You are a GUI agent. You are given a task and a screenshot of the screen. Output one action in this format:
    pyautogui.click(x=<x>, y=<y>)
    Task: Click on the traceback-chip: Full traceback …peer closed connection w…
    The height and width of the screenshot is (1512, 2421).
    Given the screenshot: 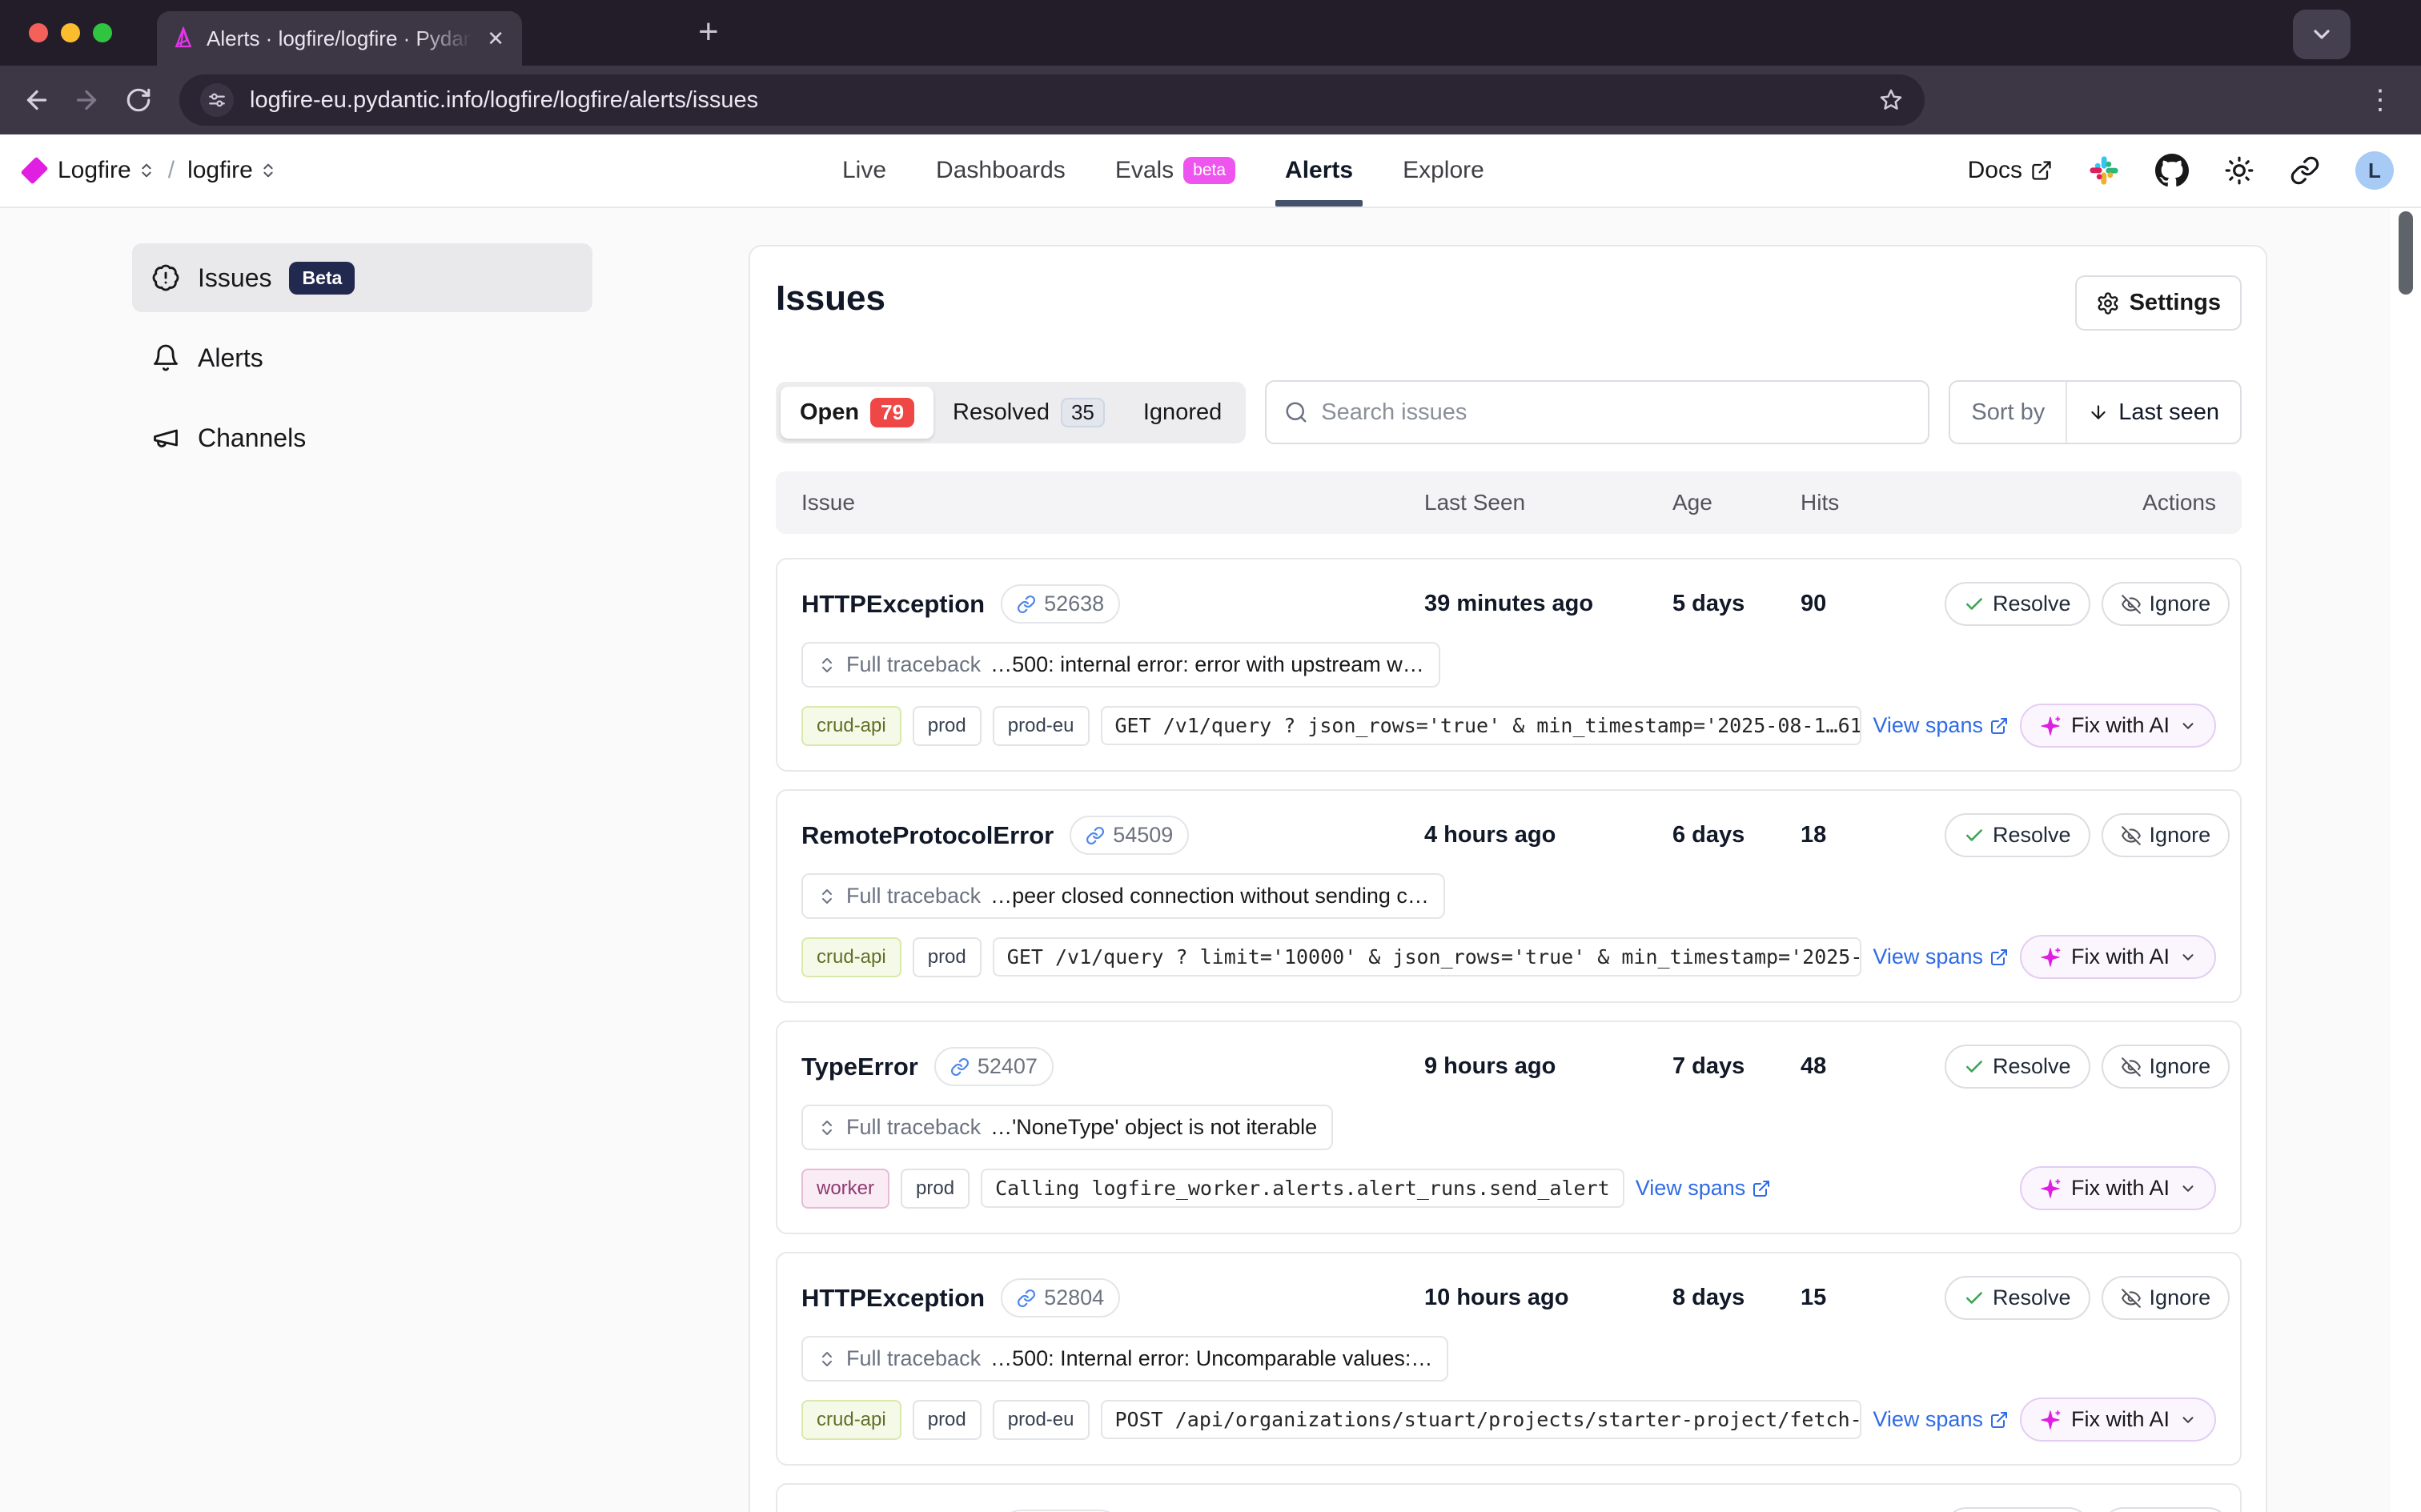 What is the action you would take?
    pyautogui.click(x=1123, y=896)
    